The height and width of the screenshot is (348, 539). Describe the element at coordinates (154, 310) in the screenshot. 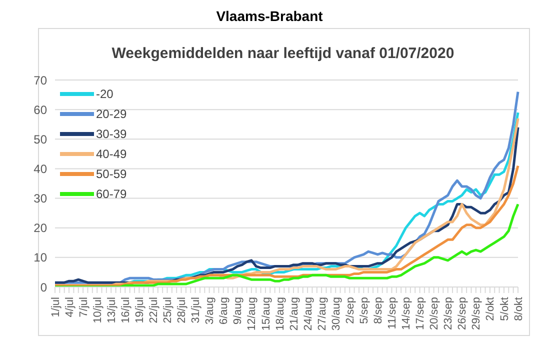

I see `x-tick-label: 22/jul` at that location.